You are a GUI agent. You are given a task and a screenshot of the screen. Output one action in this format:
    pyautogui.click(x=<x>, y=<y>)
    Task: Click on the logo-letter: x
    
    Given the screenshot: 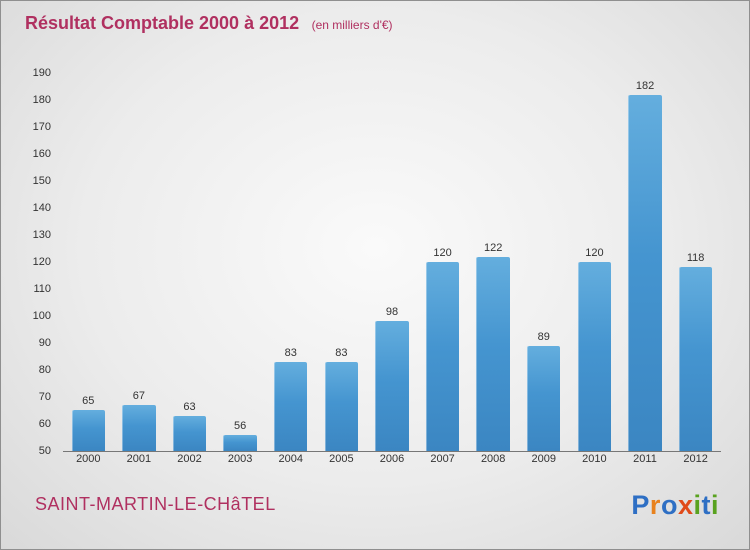 What is the action you would take?
    pyautogui.click(x=685, y=505)
    